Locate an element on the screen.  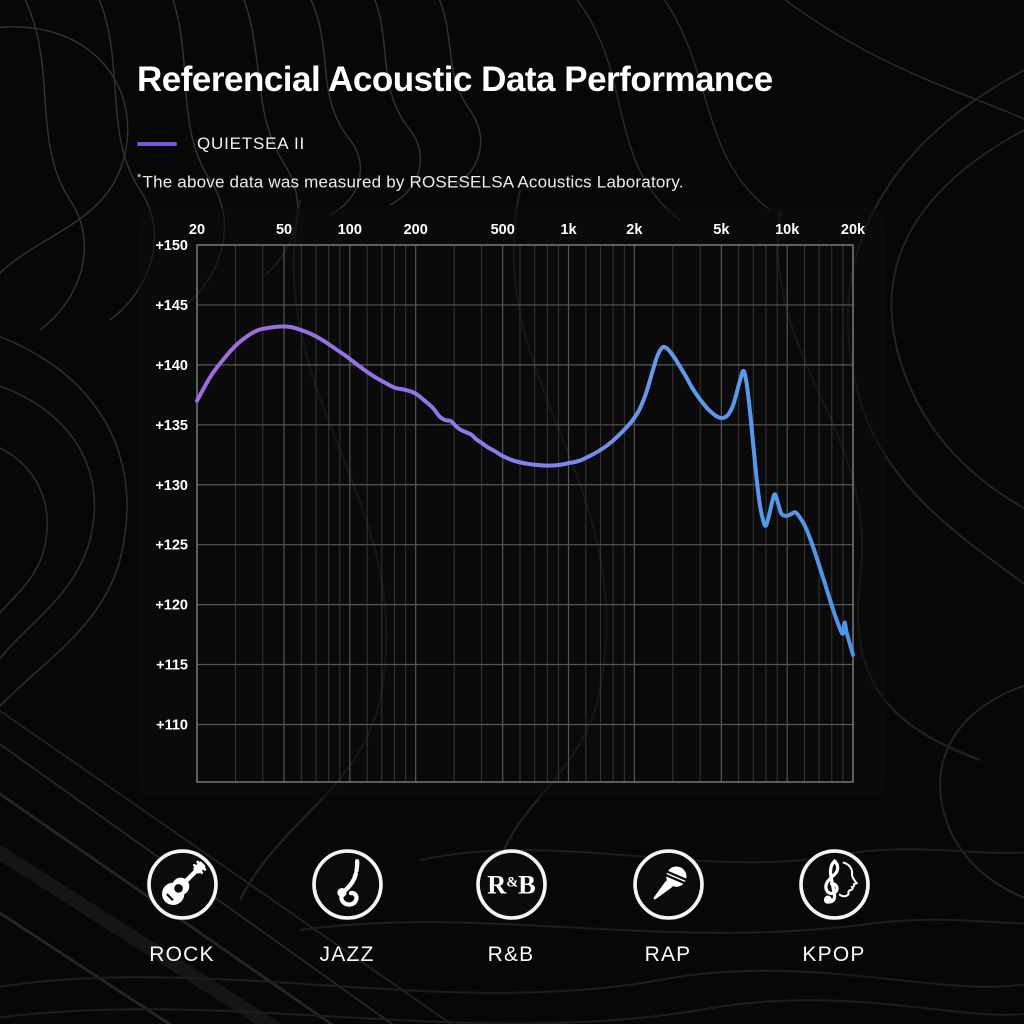
x-tick-100: 100 is located at coordinates (350, 230).